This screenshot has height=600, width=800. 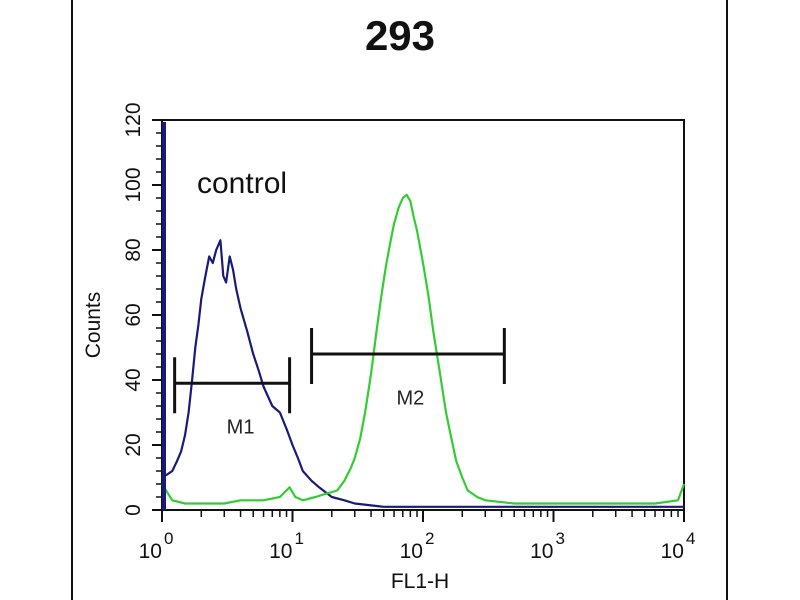 What do you see at coordinates (420, 581) in the screenshot?
I see `x-axis-label: FL1-H` at bounding box center [420, 581].